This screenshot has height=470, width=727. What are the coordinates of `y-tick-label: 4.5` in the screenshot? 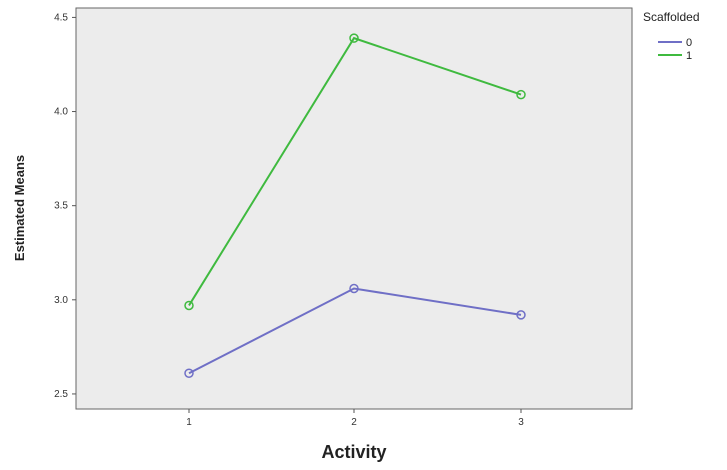 It's located at (61, 17).